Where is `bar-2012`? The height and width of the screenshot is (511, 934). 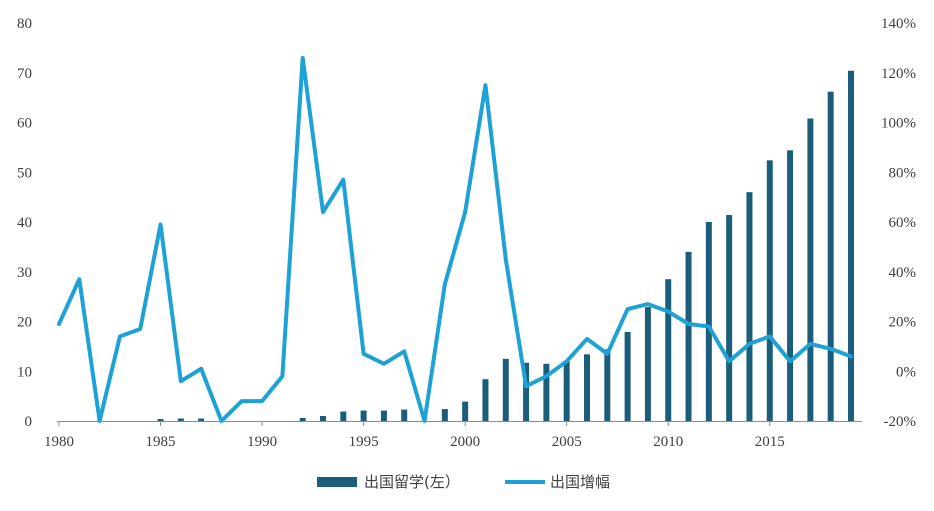
bar-2012 is located at coordinates (708, 321).